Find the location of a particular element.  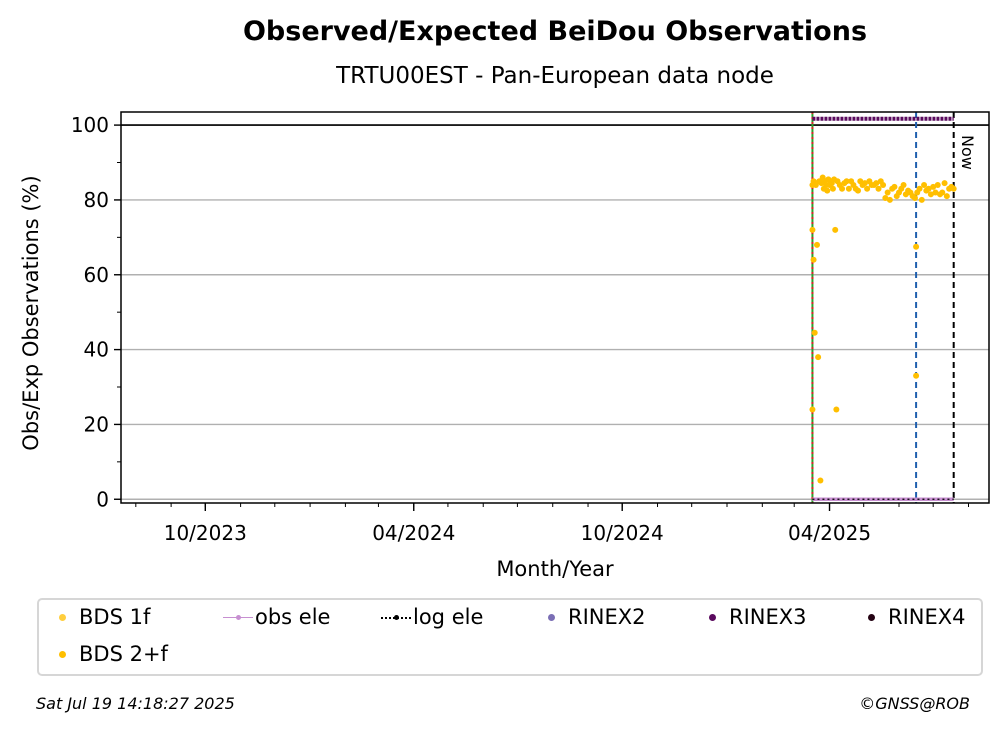

y-tick-label: 20 is located at coordinates (96, 424).